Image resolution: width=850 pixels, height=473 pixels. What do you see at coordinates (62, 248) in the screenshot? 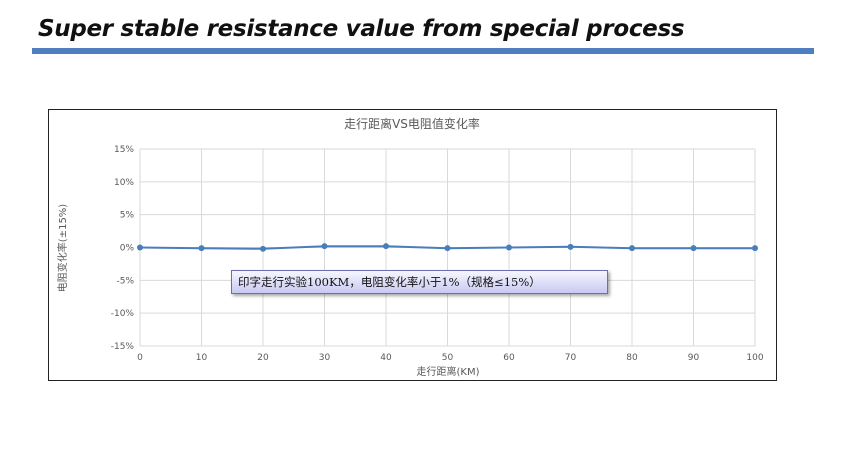
I see `y-axis-label: 电阻变化率(±15%)` at bounding box center [62, 248].